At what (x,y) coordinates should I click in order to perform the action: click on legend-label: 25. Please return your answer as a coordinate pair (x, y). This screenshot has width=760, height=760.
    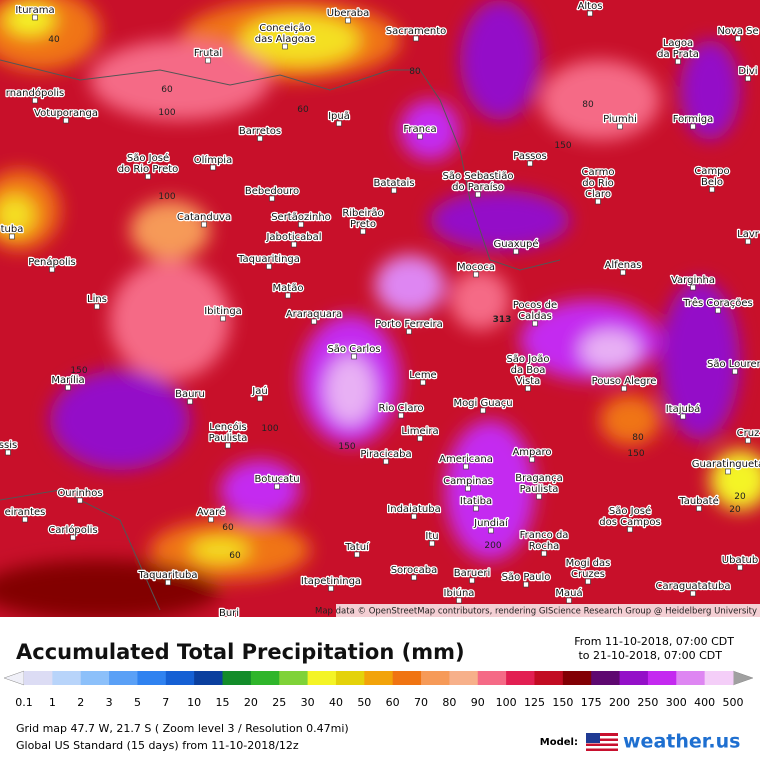
    Looking at the image, I should click on (279, 702).